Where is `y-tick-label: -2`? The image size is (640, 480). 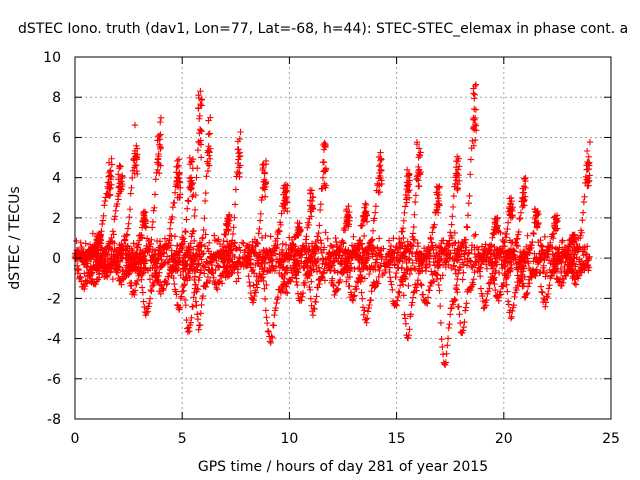 y-tick-label: -2 is located at coordinates (54, 299).